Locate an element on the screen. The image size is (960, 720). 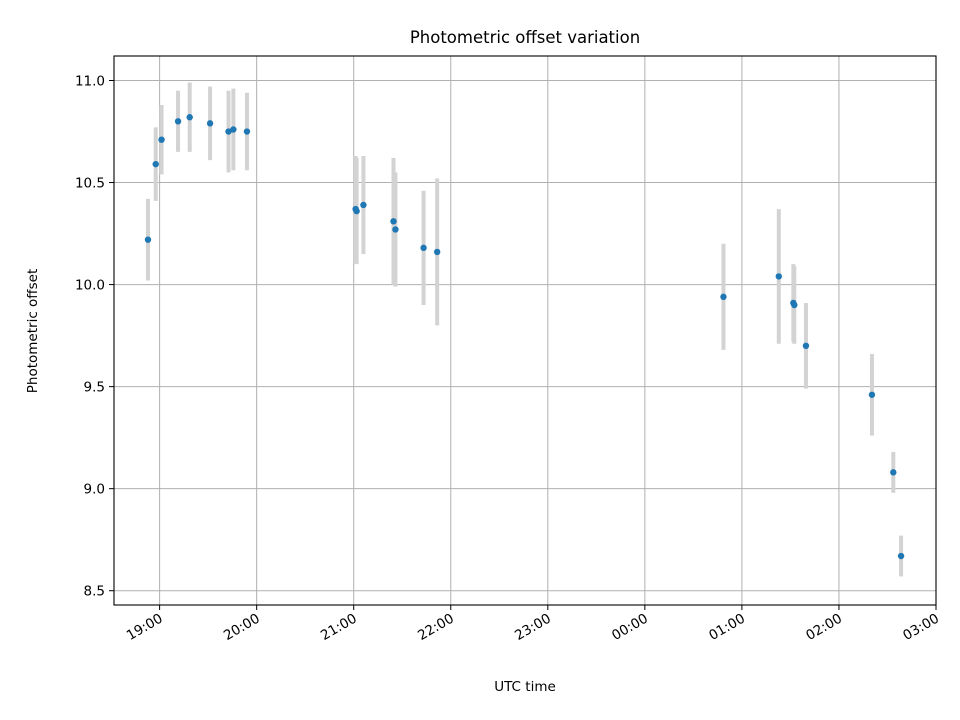
x-tick-label: 03:00 is located at coordinates (921, 627).